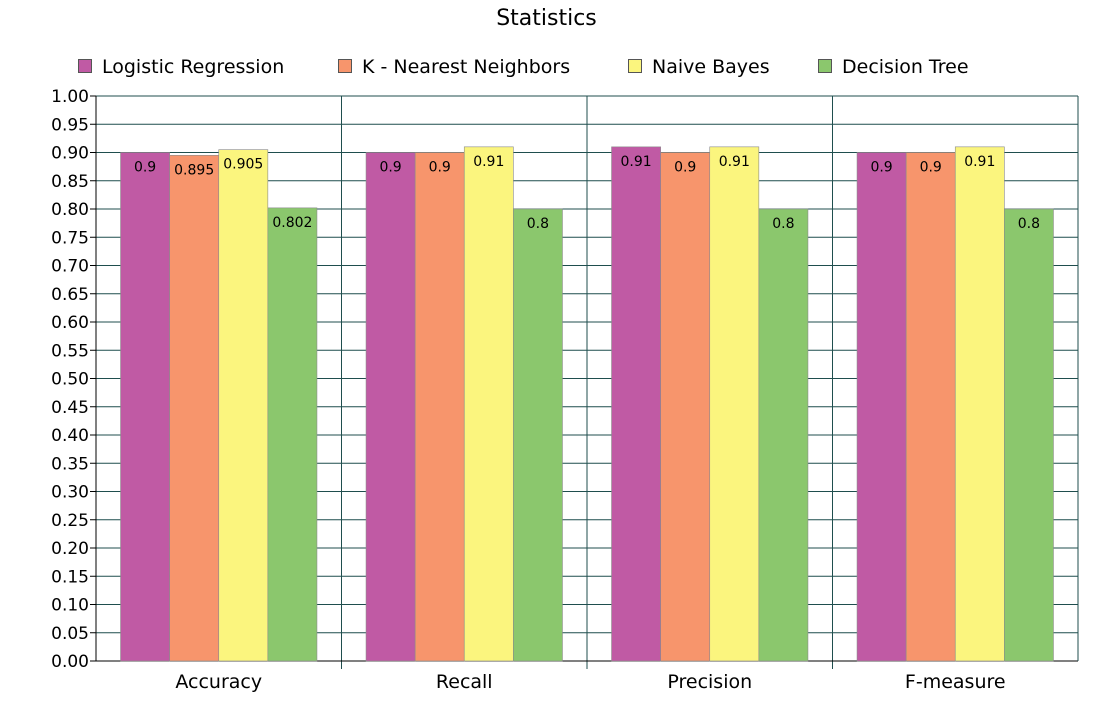 Image resolution: width=1093 pixels, height=725 pixels. Describe the element at coordinates (70, 464) in the screenshot. I see `y-tick-label: 0.35` at that location.